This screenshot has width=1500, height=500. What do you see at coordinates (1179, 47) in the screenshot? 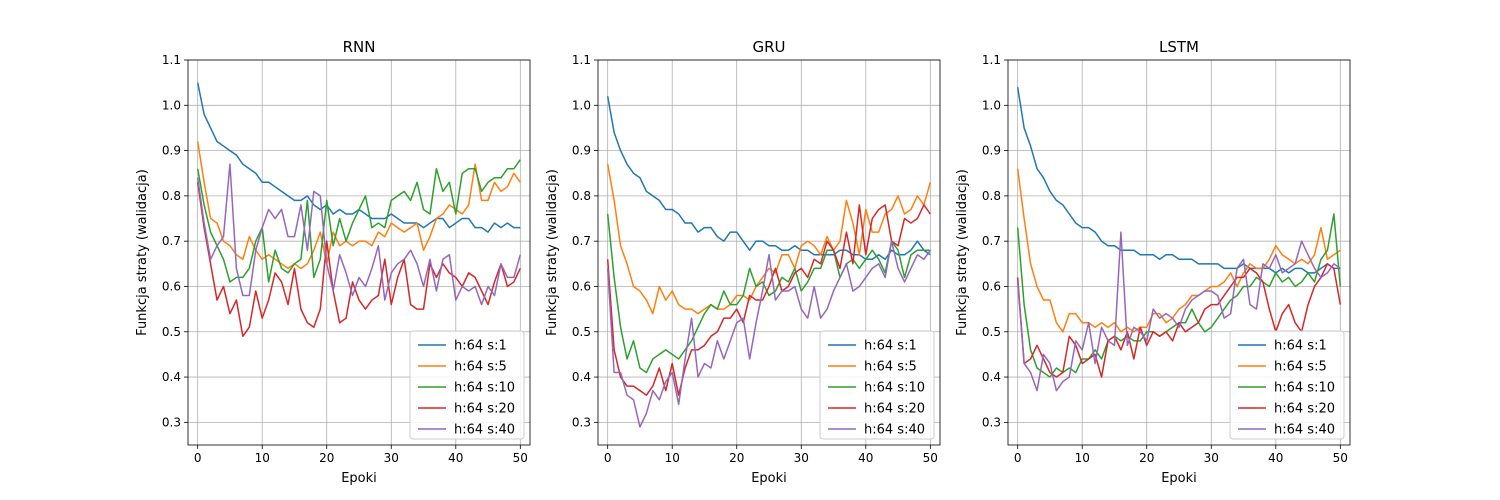
I see `chart-title: LSTM` at bounding box center [1179, 47].